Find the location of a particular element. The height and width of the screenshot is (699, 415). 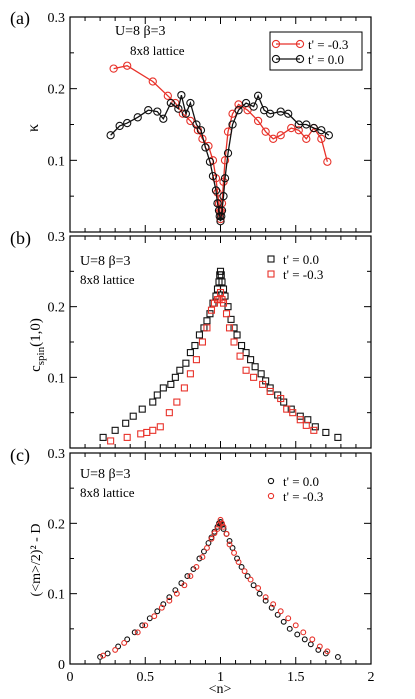

legend-box is located at coordinates (316, 51).